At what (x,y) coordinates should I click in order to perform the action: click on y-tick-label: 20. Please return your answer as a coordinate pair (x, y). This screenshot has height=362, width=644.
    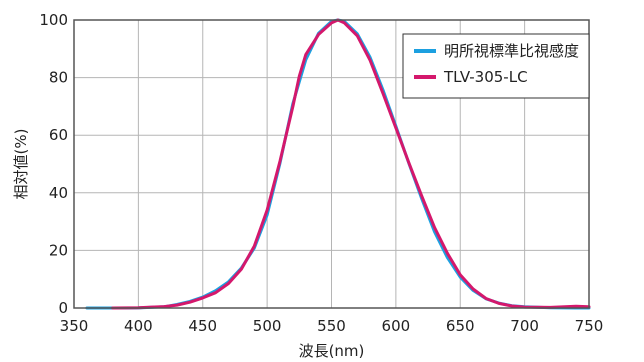
    Looking at the image, I should click on (58, 250).